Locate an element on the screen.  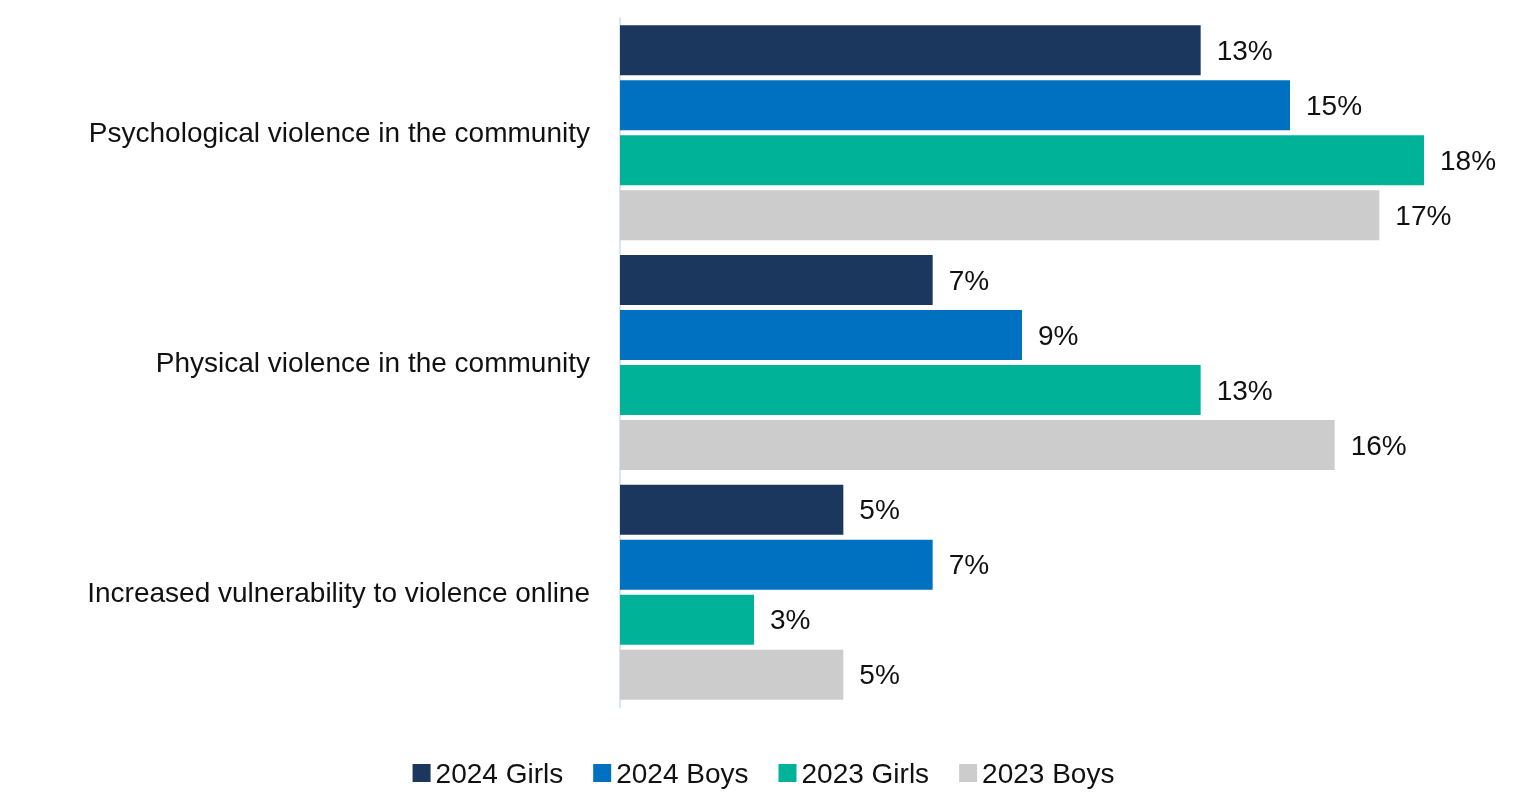
legend-label: 2024 Boys is located at coordinates (682, 773).